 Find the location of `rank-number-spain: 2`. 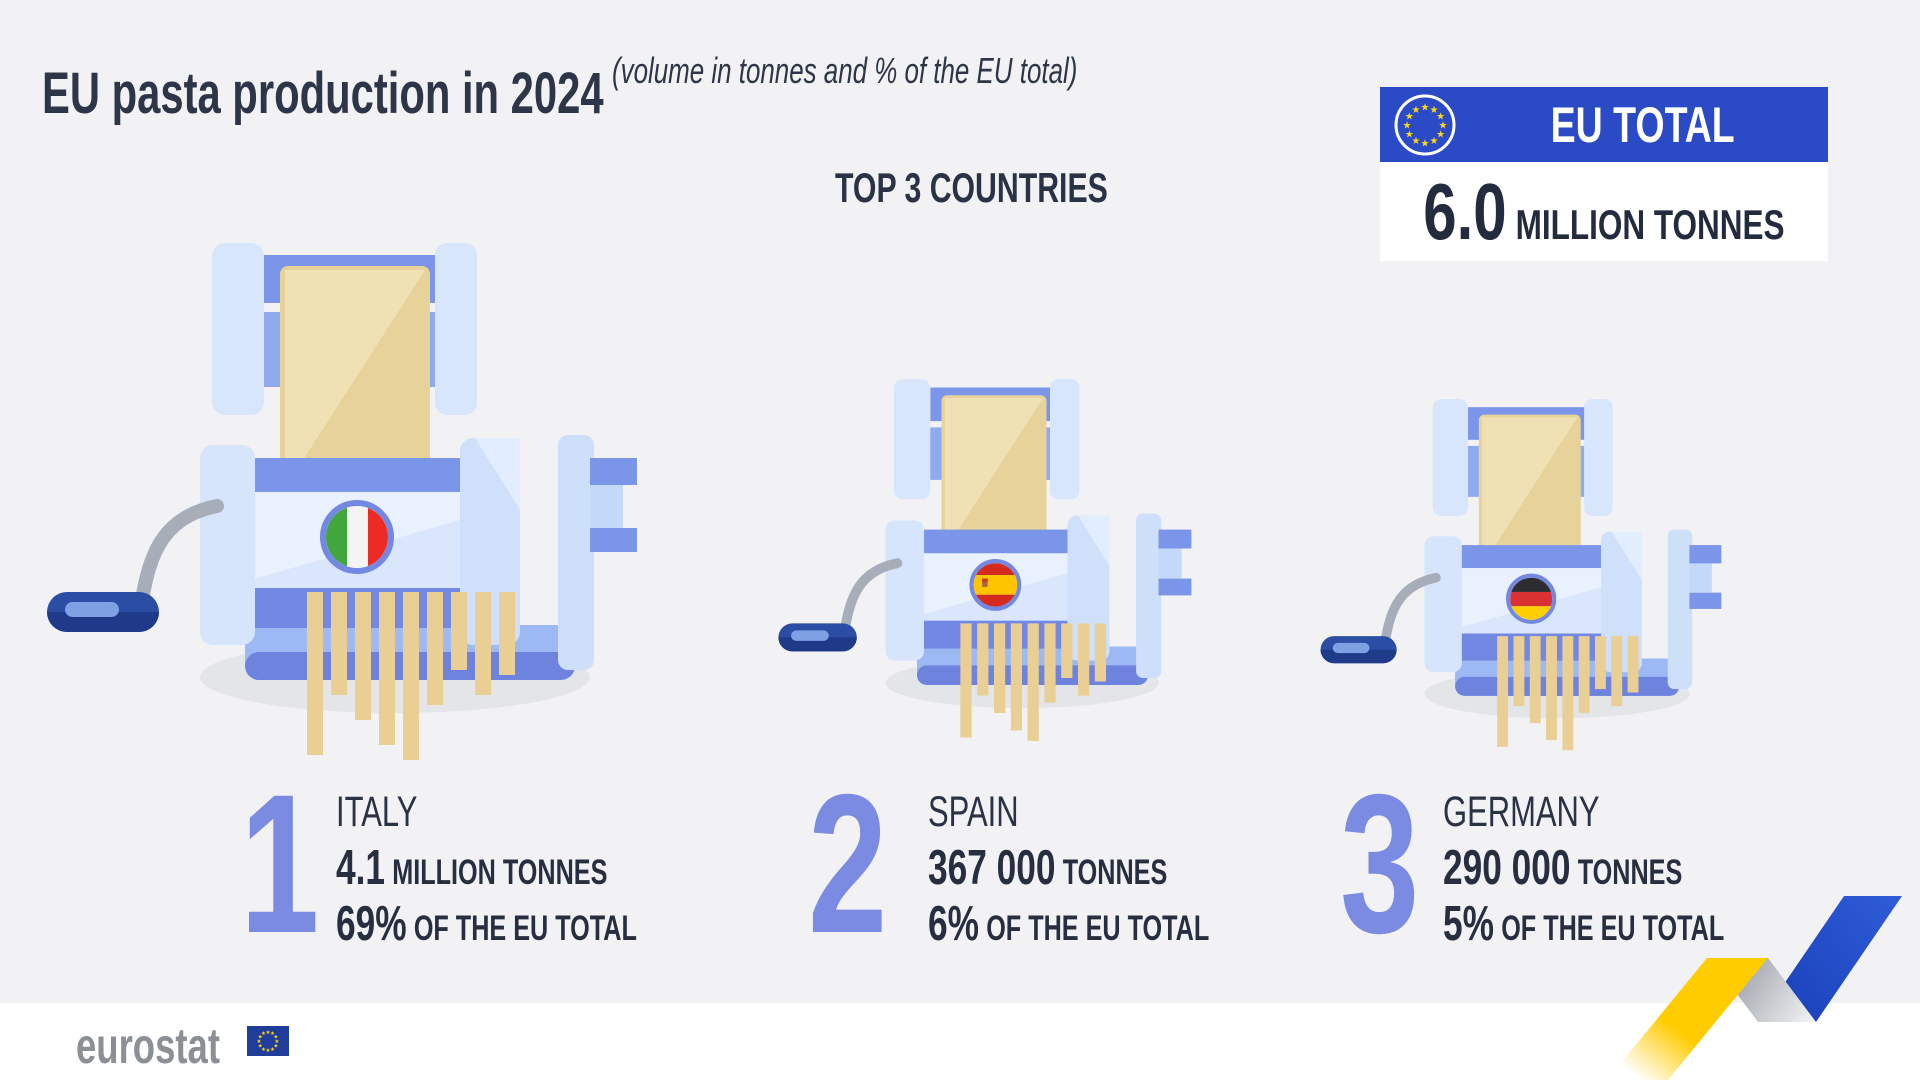

rank-number-spain: 2 is located at coordinates (848, 863).